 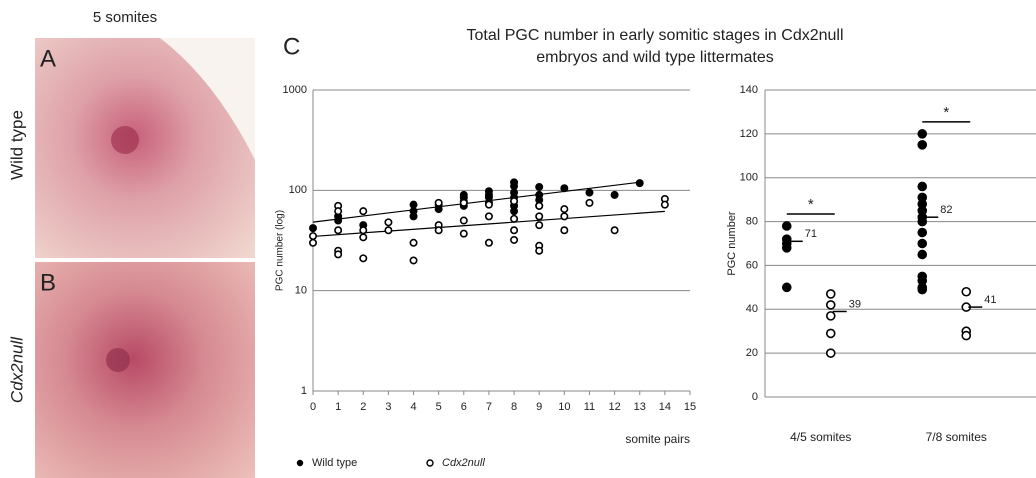 What do you see at coordinates (145, 370) in the screenshot?
I see `photo-b` at bounding box center [145, 370].